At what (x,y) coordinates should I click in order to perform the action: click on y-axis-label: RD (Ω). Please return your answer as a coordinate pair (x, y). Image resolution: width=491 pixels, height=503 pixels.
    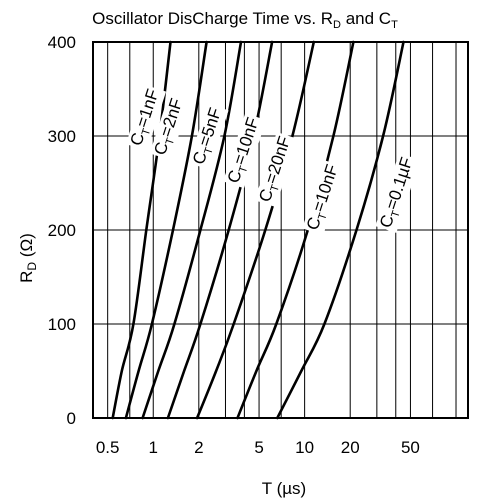
    Looking at the image, I should click on (28, 258).